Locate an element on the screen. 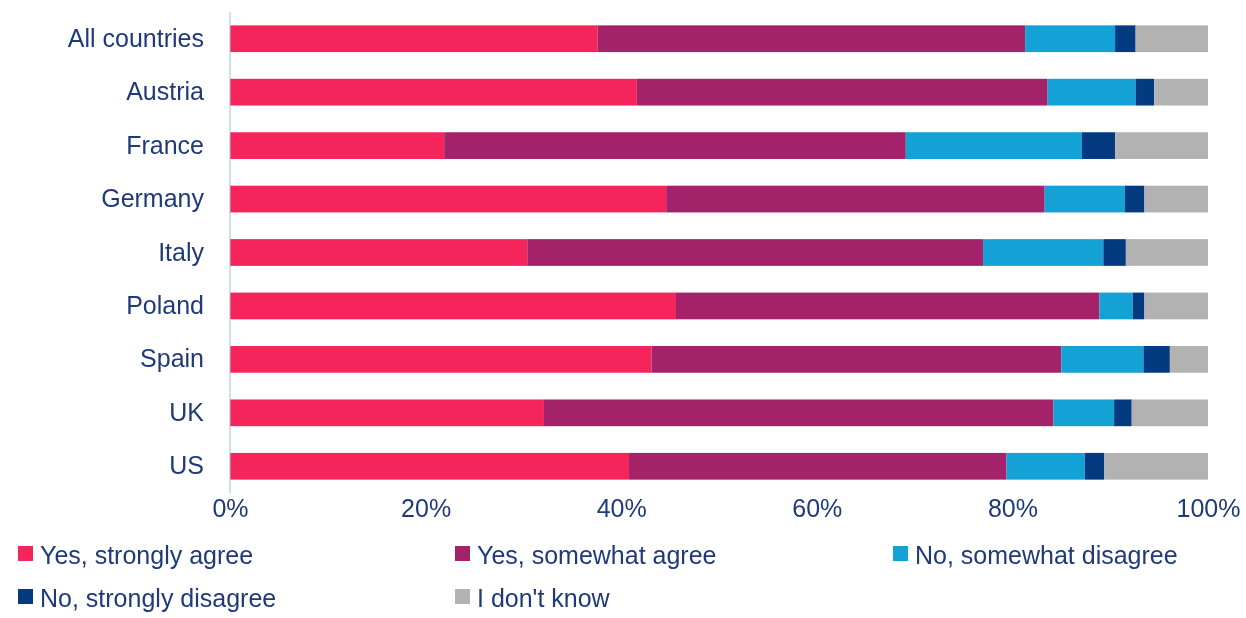 This screenshot has height=618, width=1246. x-tick-label: 0% is located at coordinates (230, 507).